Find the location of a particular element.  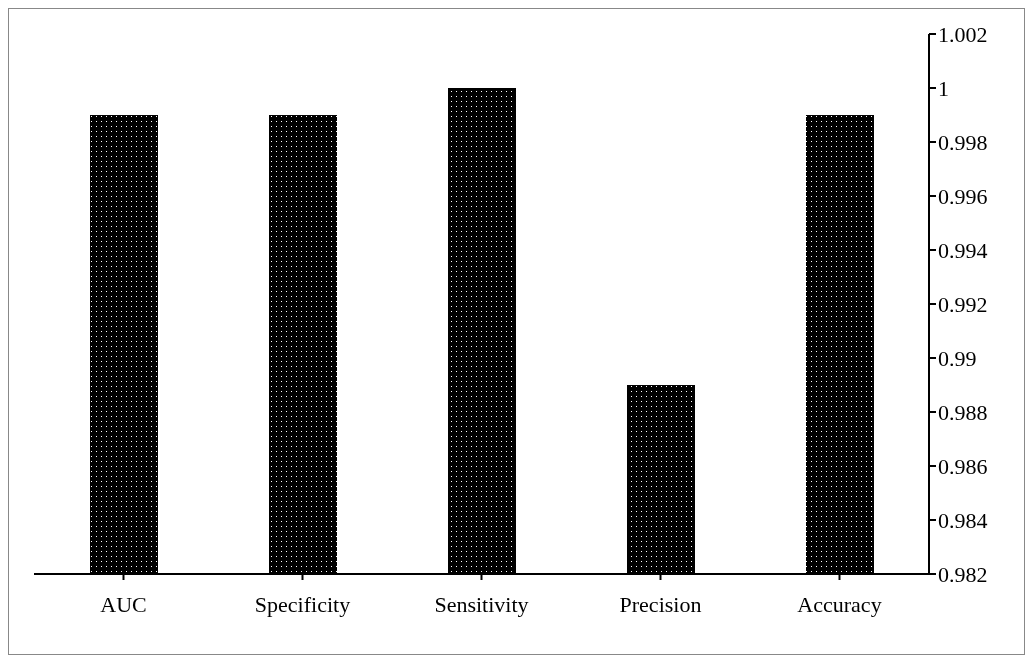

x-tick-label: AUC is located at coordinates (123, 604).